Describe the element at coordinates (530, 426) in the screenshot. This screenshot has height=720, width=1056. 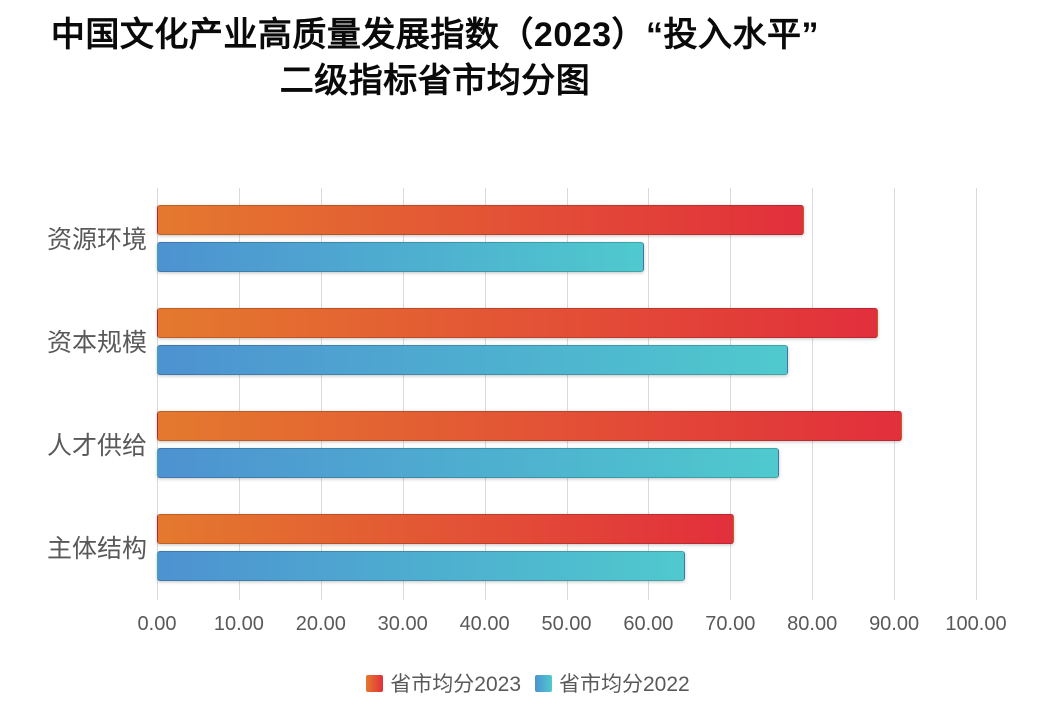
I see `bar-s0-c2` at that location.